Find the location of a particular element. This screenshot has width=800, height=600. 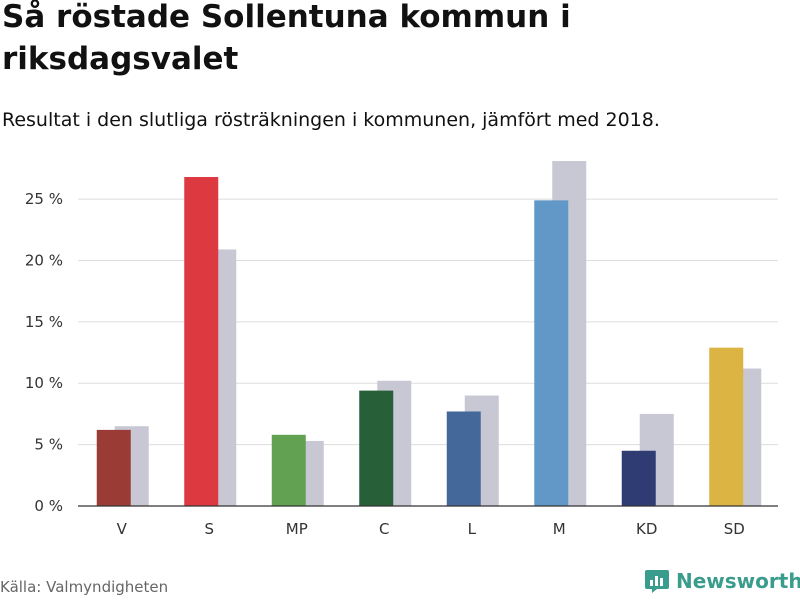

bar-2022-mp is located at coordinates (288, 470).